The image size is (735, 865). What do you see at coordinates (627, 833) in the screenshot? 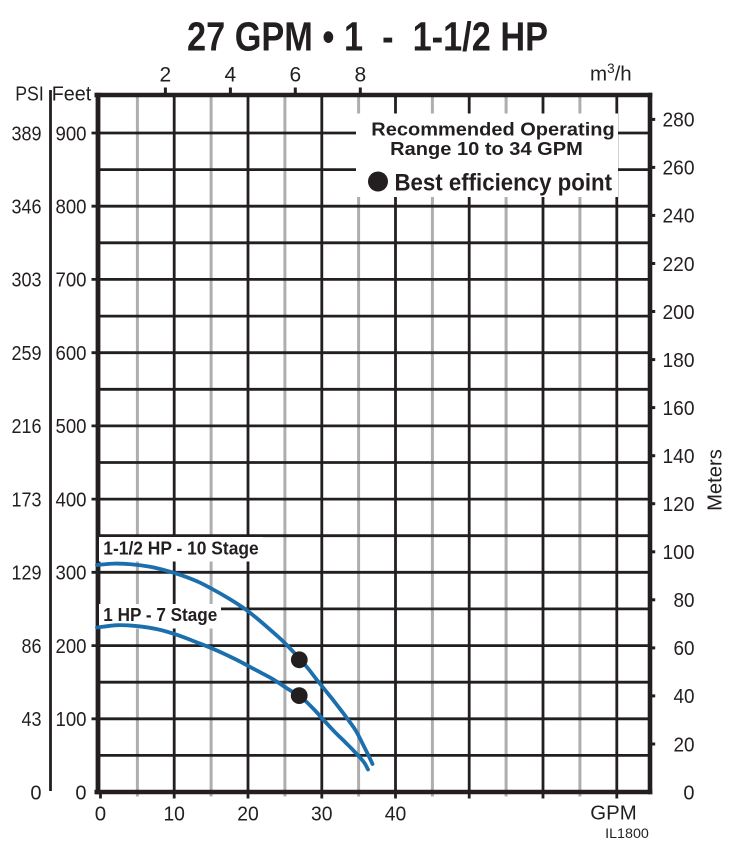
I see `svg-text: IL1800` at bounding box center [627, 833].